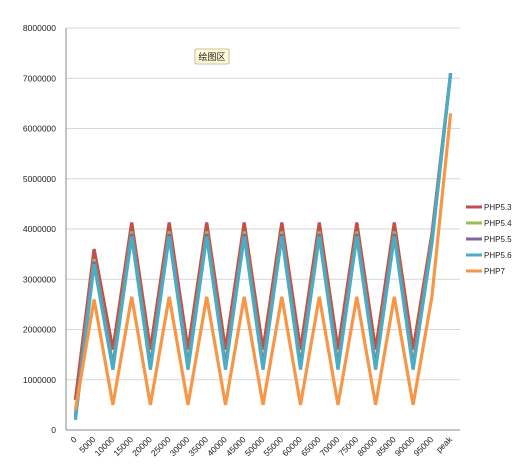  What do you see at coordinates (39, 179) in the screenshot?
I see `y-tick-label: 5000000` at bounding box center [39, 179].